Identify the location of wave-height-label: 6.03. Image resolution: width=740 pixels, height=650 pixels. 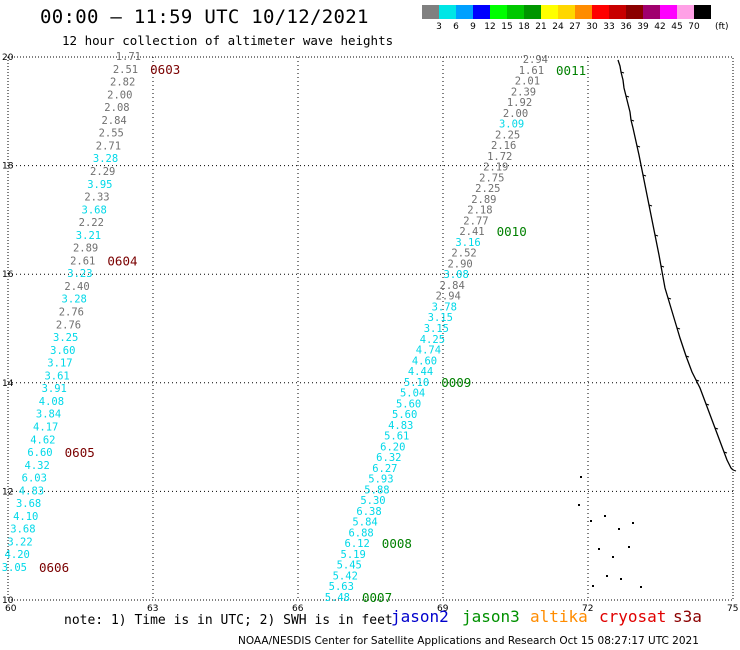
(34, 479).